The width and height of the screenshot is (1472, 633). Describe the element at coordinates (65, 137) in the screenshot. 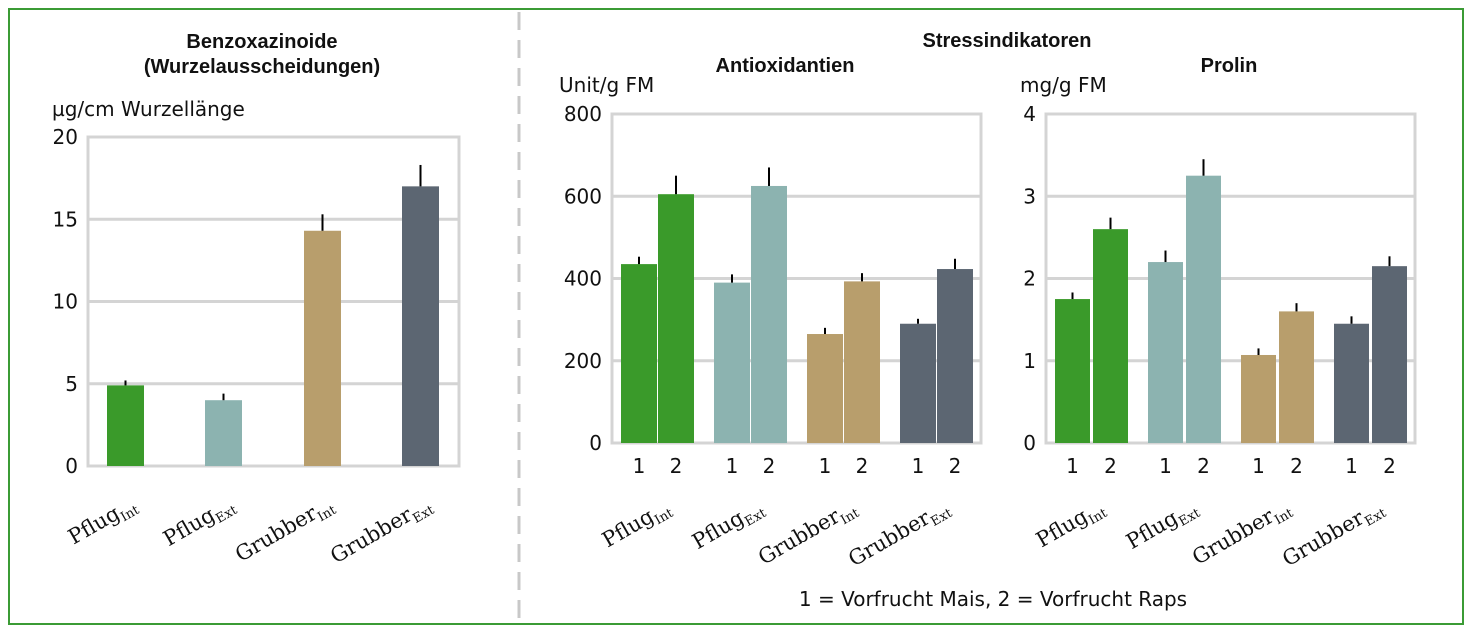

I see `y-tick-label: 20` at that location.